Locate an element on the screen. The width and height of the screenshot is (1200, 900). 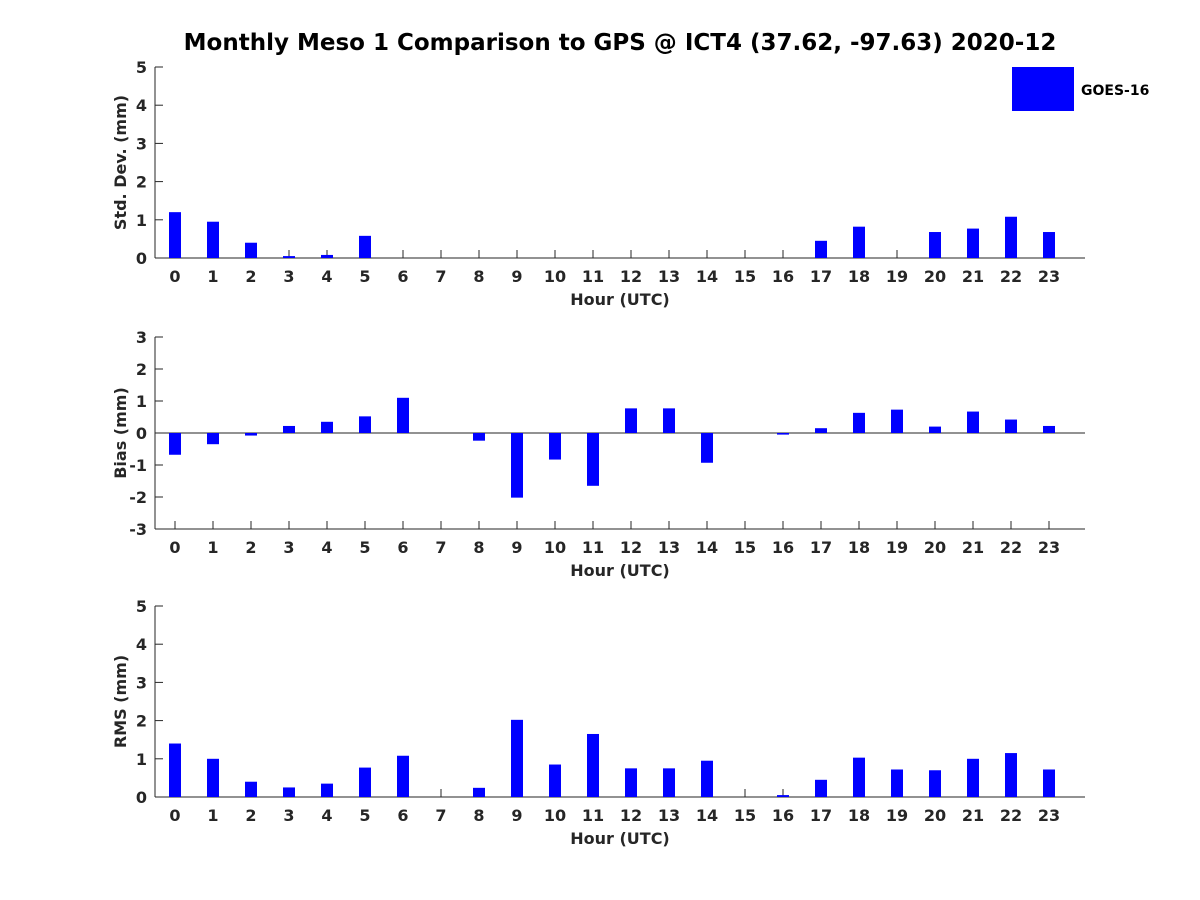
y-axis-label: Bias (mm) is located at coordinates (120, 433).